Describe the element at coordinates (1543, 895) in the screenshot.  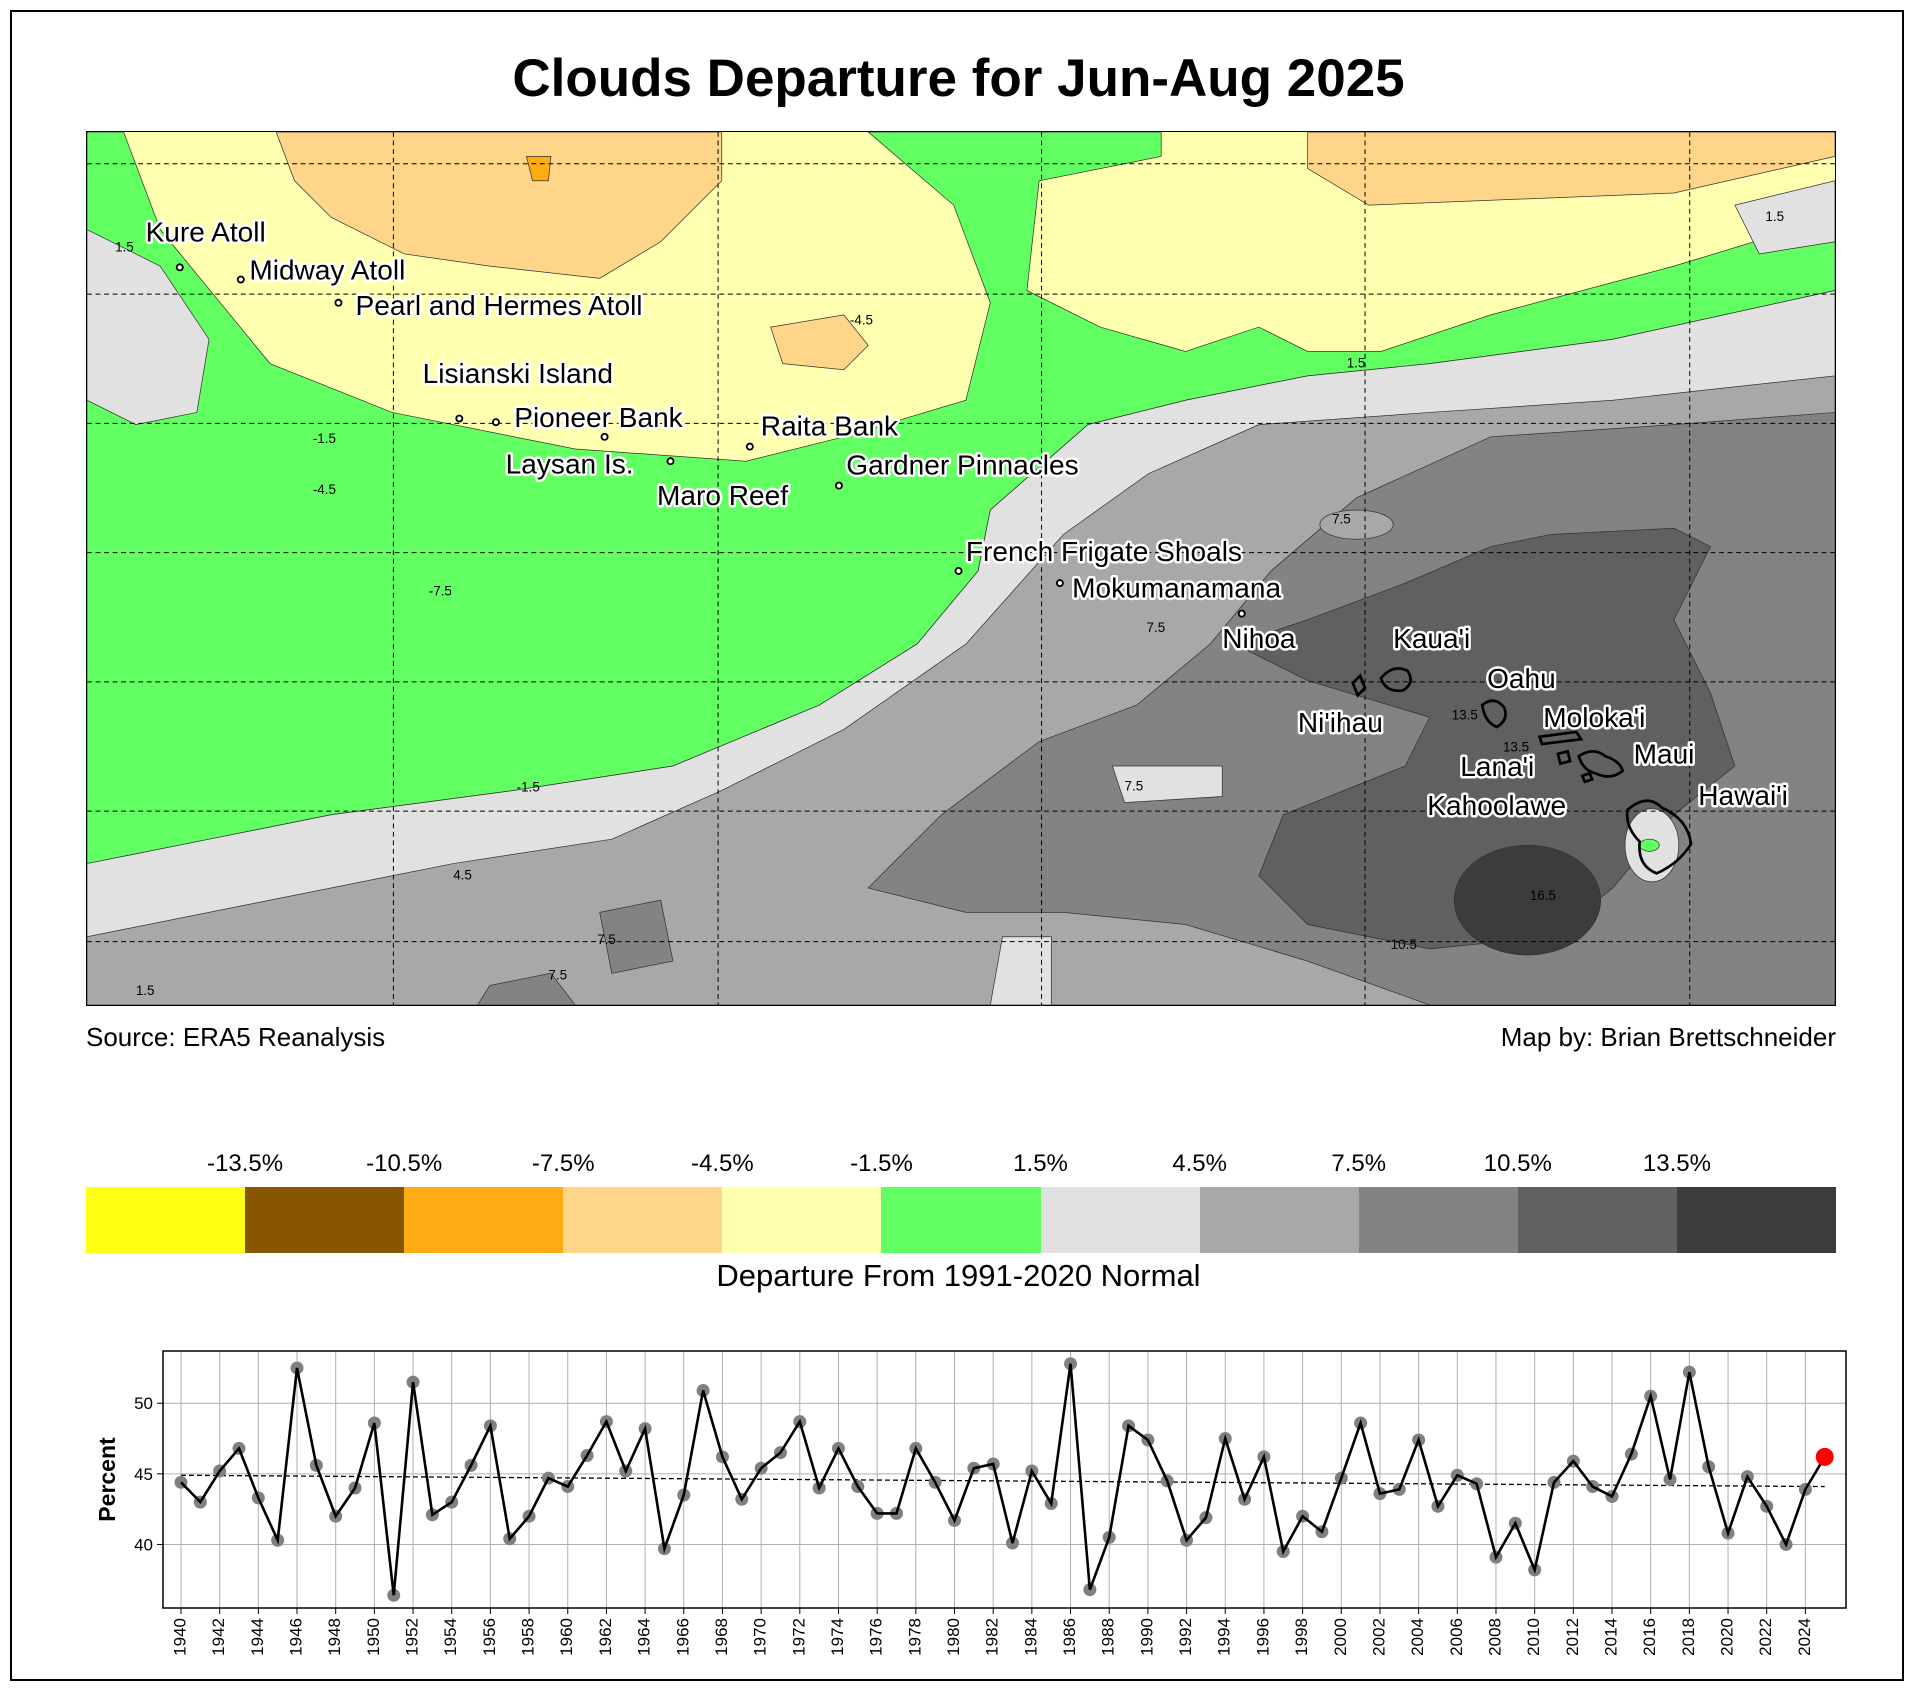
I see `contour-label: 16.5` at that location.